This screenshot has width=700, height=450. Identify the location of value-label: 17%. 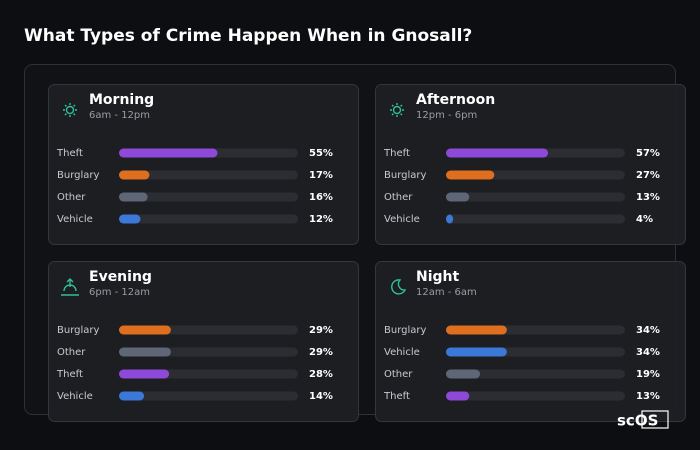
(321, 175).